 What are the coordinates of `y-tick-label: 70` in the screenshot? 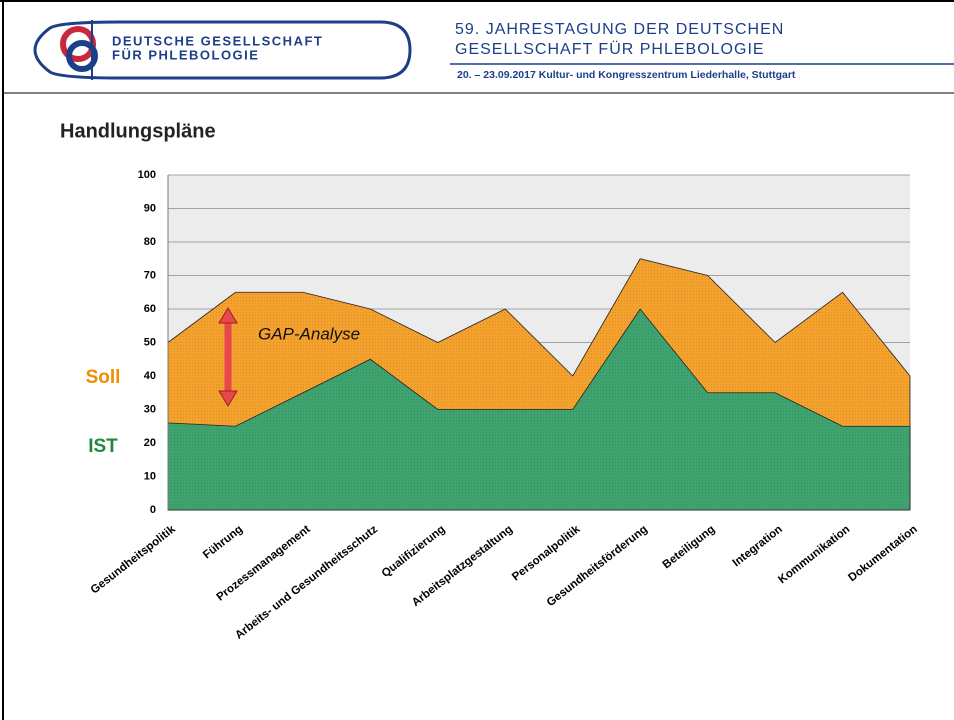 It's located at (150, 275).